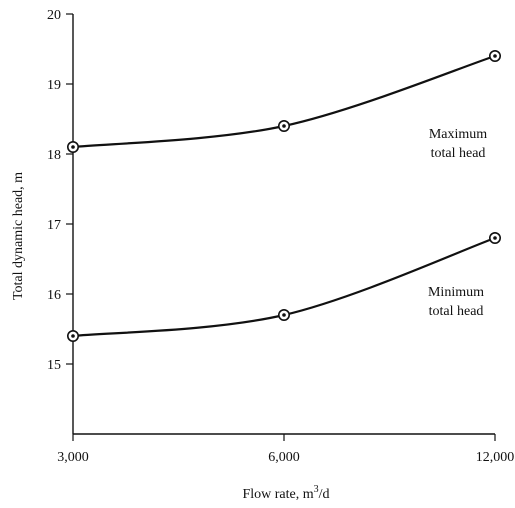 Image resolution: width=515 pixels, height=508 pixels. Describe the element at coordinates (456, 292) in the screenshot. I see `series-label-2-line-1: Minimum` at that location.